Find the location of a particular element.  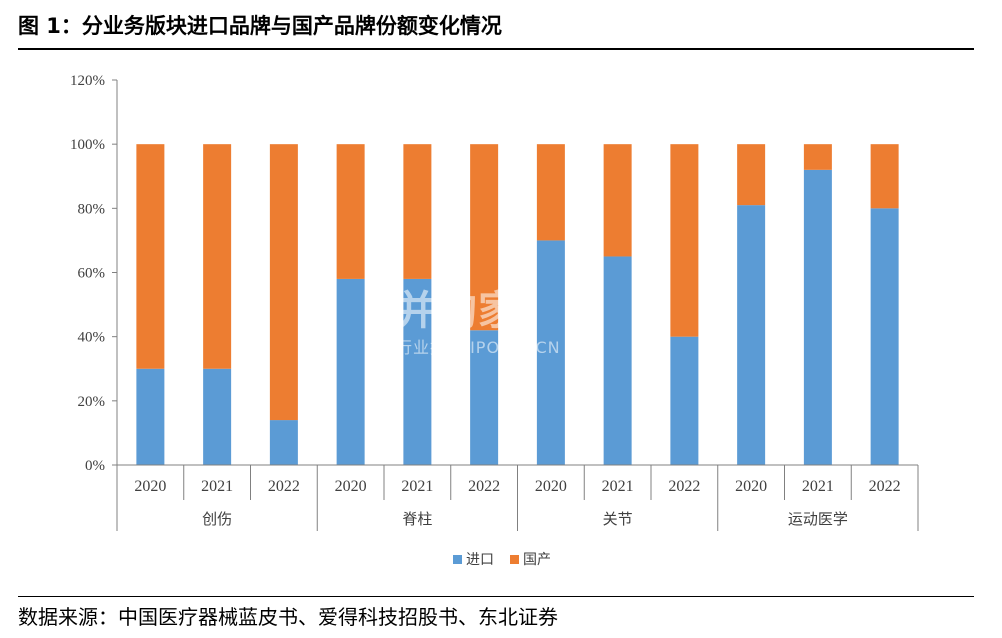

source-rule is located at coordinates (496, 596).